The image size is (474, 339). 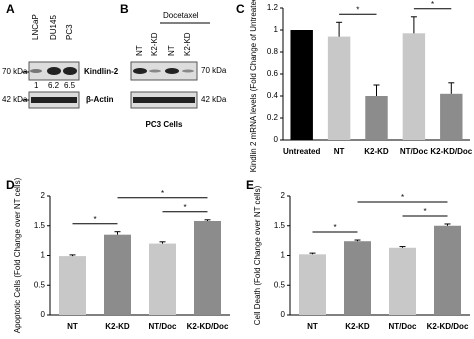 What do you see at coordinates (35, 27) in the screenshot?
I see `lane-label: LNCaP` at bounding box center [35, 27].